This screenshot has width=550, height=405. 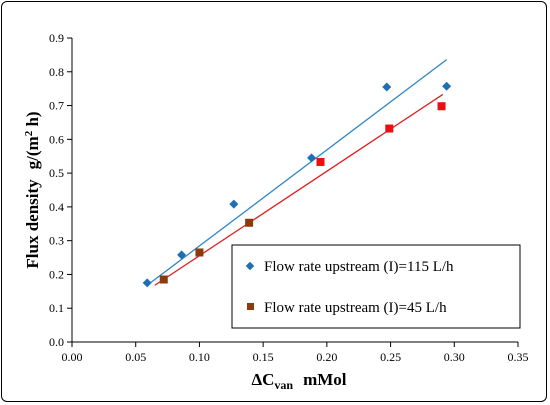 What do you see at coordinates (56, 72) in the screenshot?
I see `y-tick-label: 0.8` at bounding box center [56, 72].